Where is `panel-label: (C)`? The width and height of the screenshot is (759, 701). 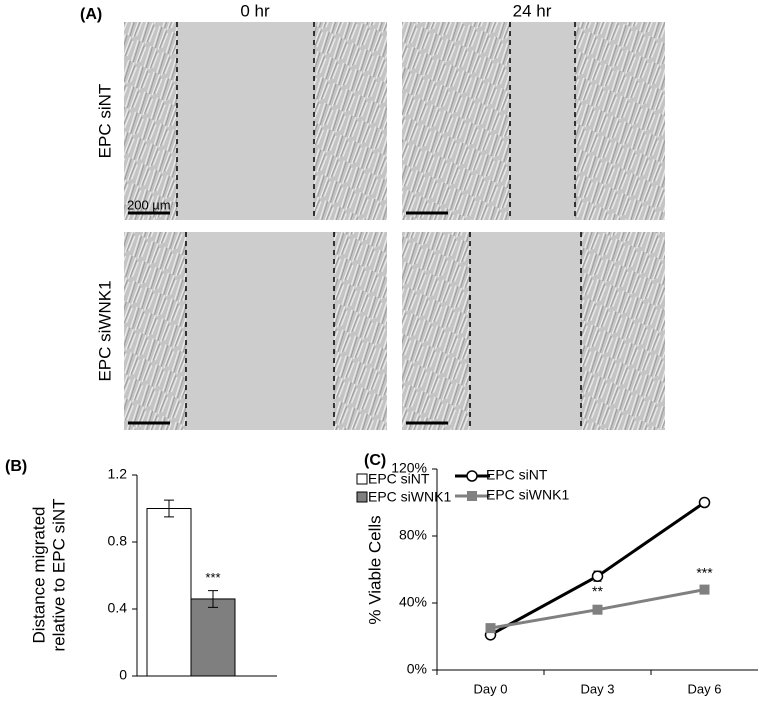 panel-label: (C) is located at coordinates (375, 460).